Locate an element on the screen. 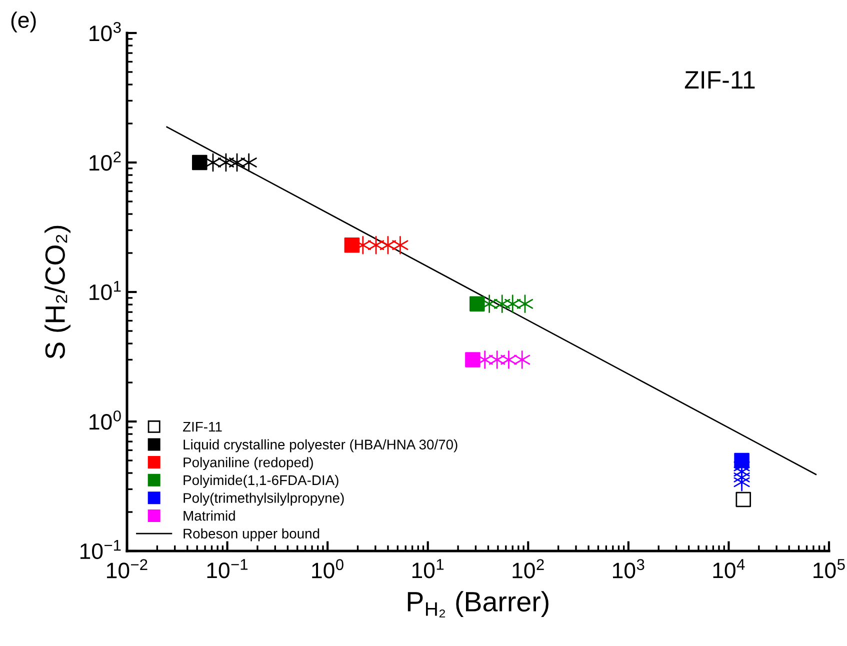  x-tick-label: 10$^{2}$ is located at coordinates (528, 568).